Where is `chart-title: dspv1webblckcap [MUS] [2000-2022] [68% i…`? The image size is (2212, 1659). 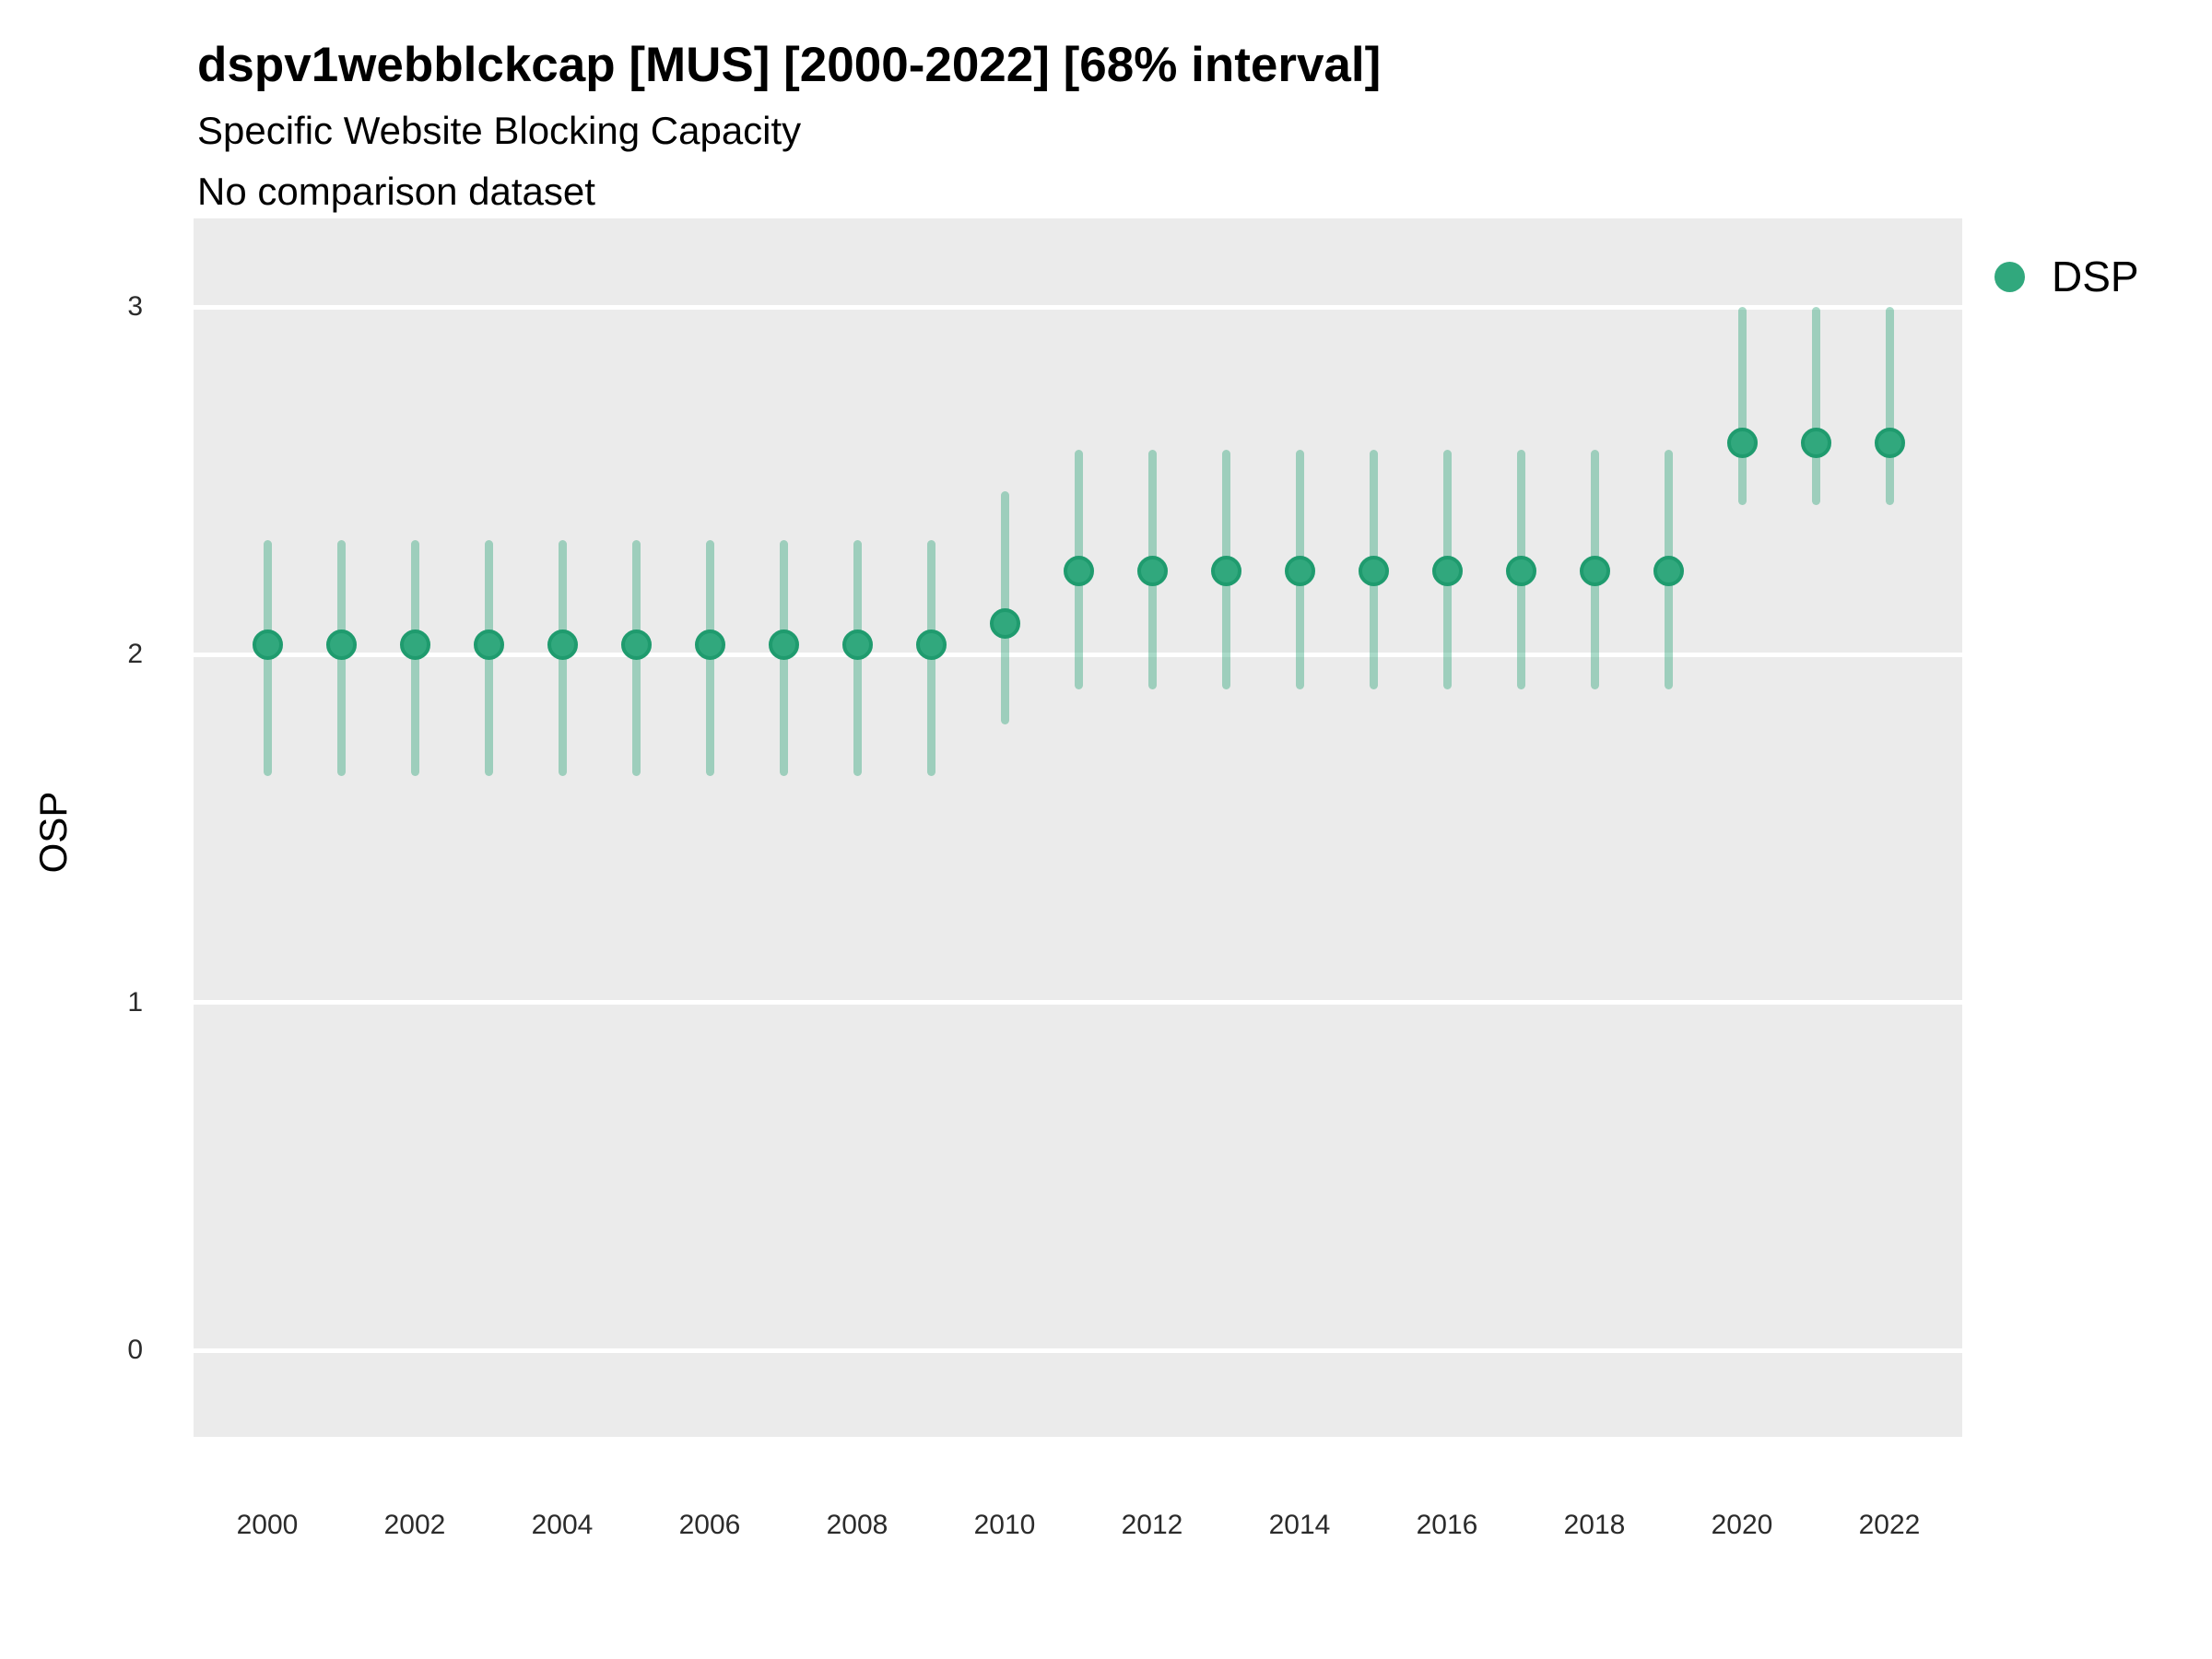 chart-title: dspv1webblckcap [MUS] [2000-2022] [68% i… is located at coordinates (789, 65).